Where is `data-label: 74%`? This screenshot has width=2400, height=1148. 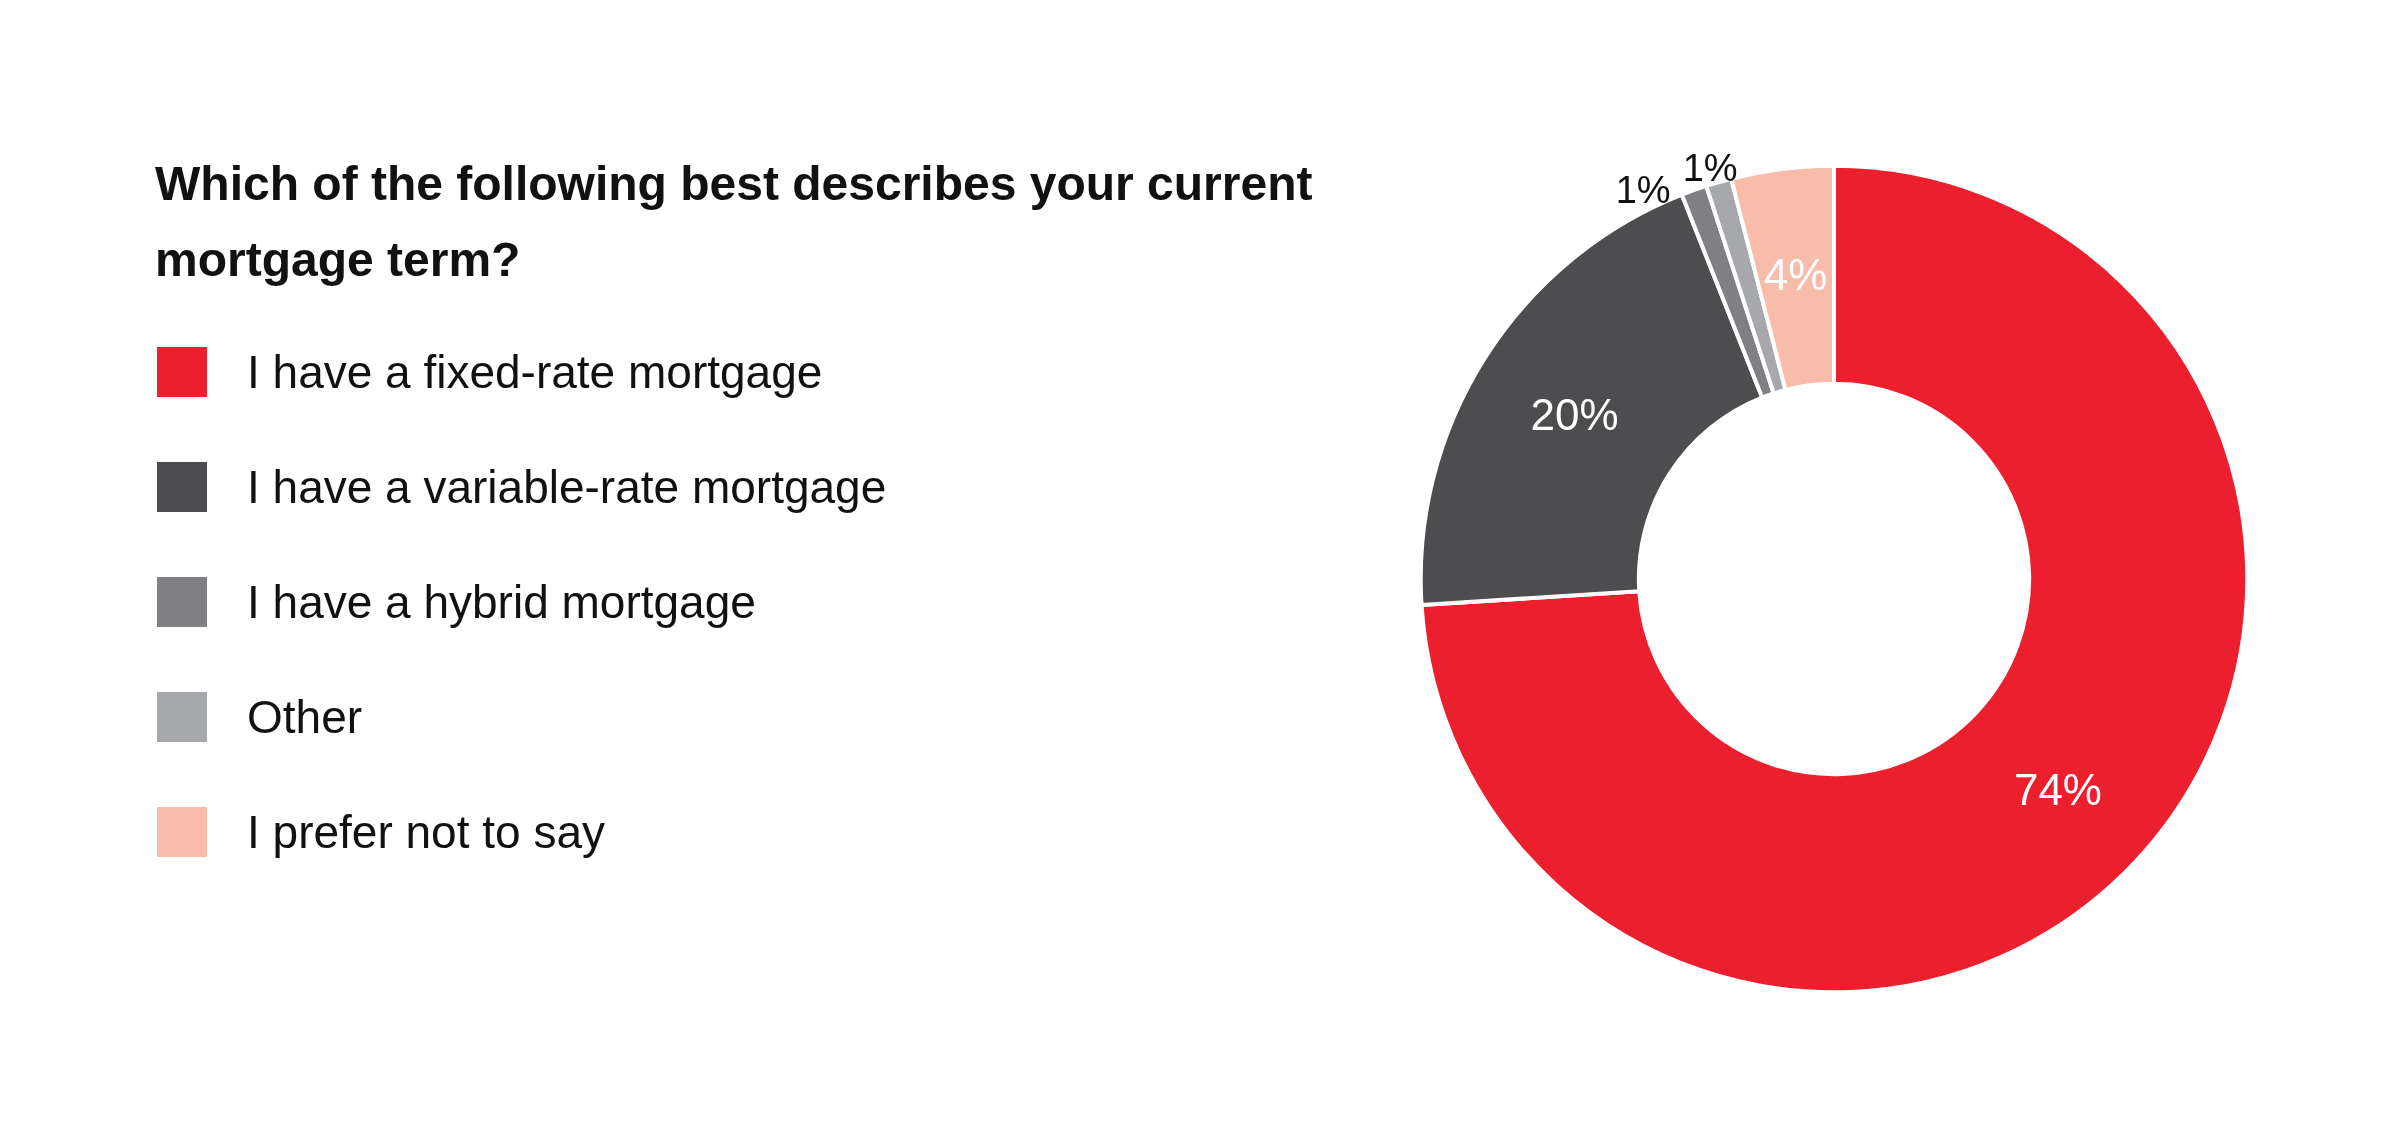 data-label: 74% is located at coordinates (2057, 789).